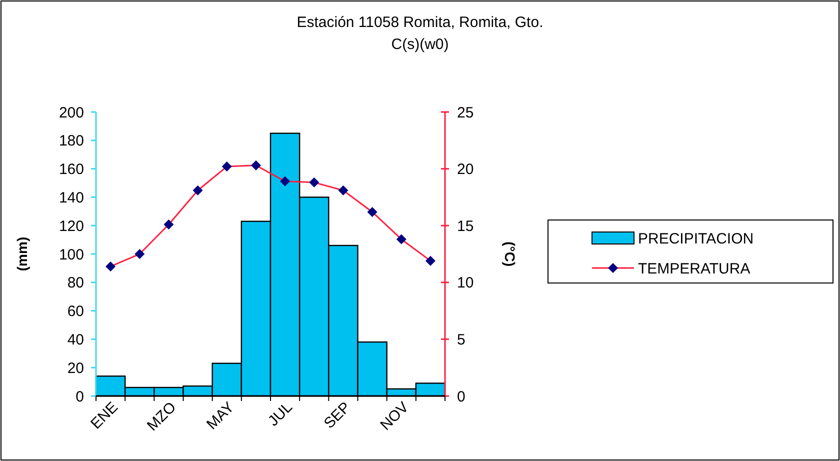 The image size is (840, 461). What do you see at coordinates (420, 44) in the screenshot?
I see `chart-subtitle: C(s)(w0)` at bounding box center [420, 44].